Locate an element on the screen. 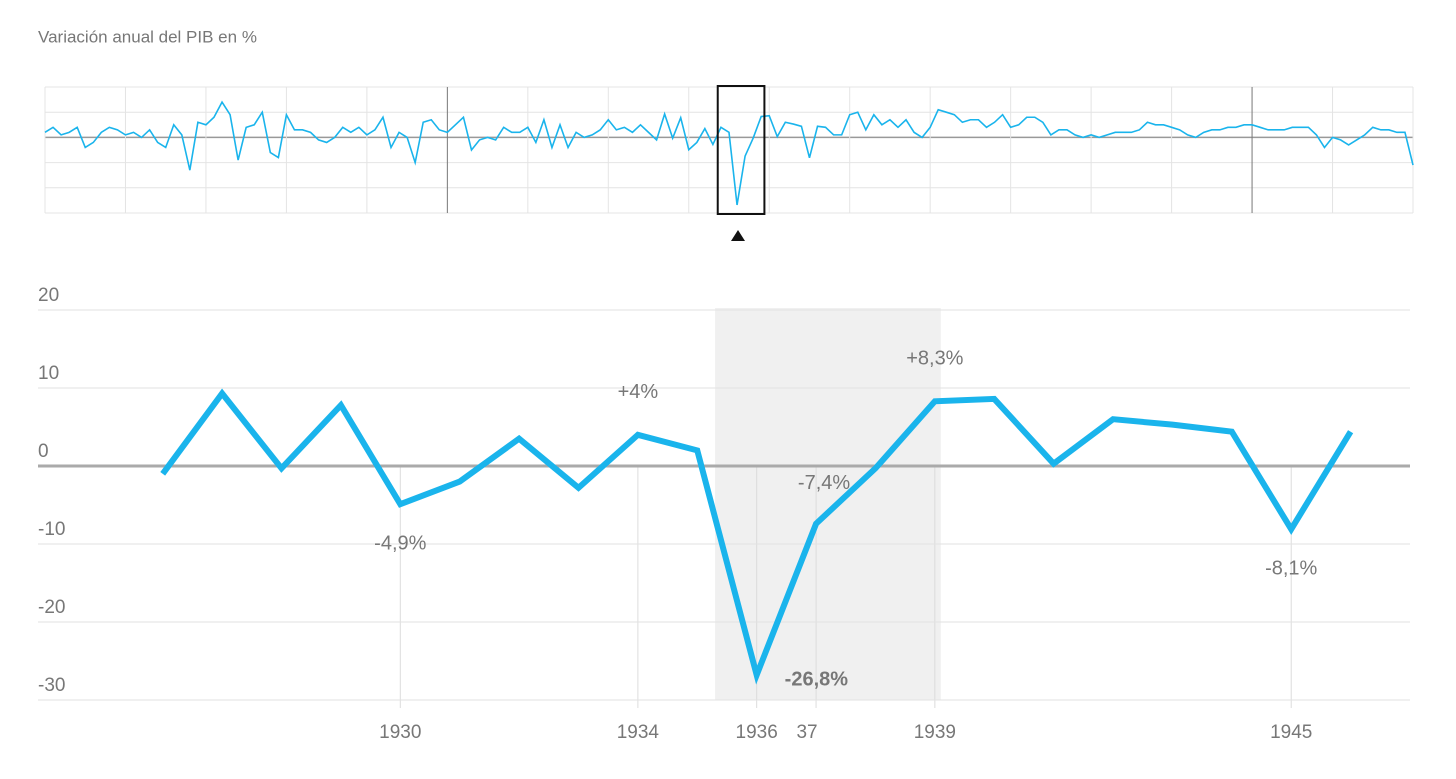 The height and width of the screenshot is (779, 1456). x-tick-label: 1930 is located at coordinates (400, 732).